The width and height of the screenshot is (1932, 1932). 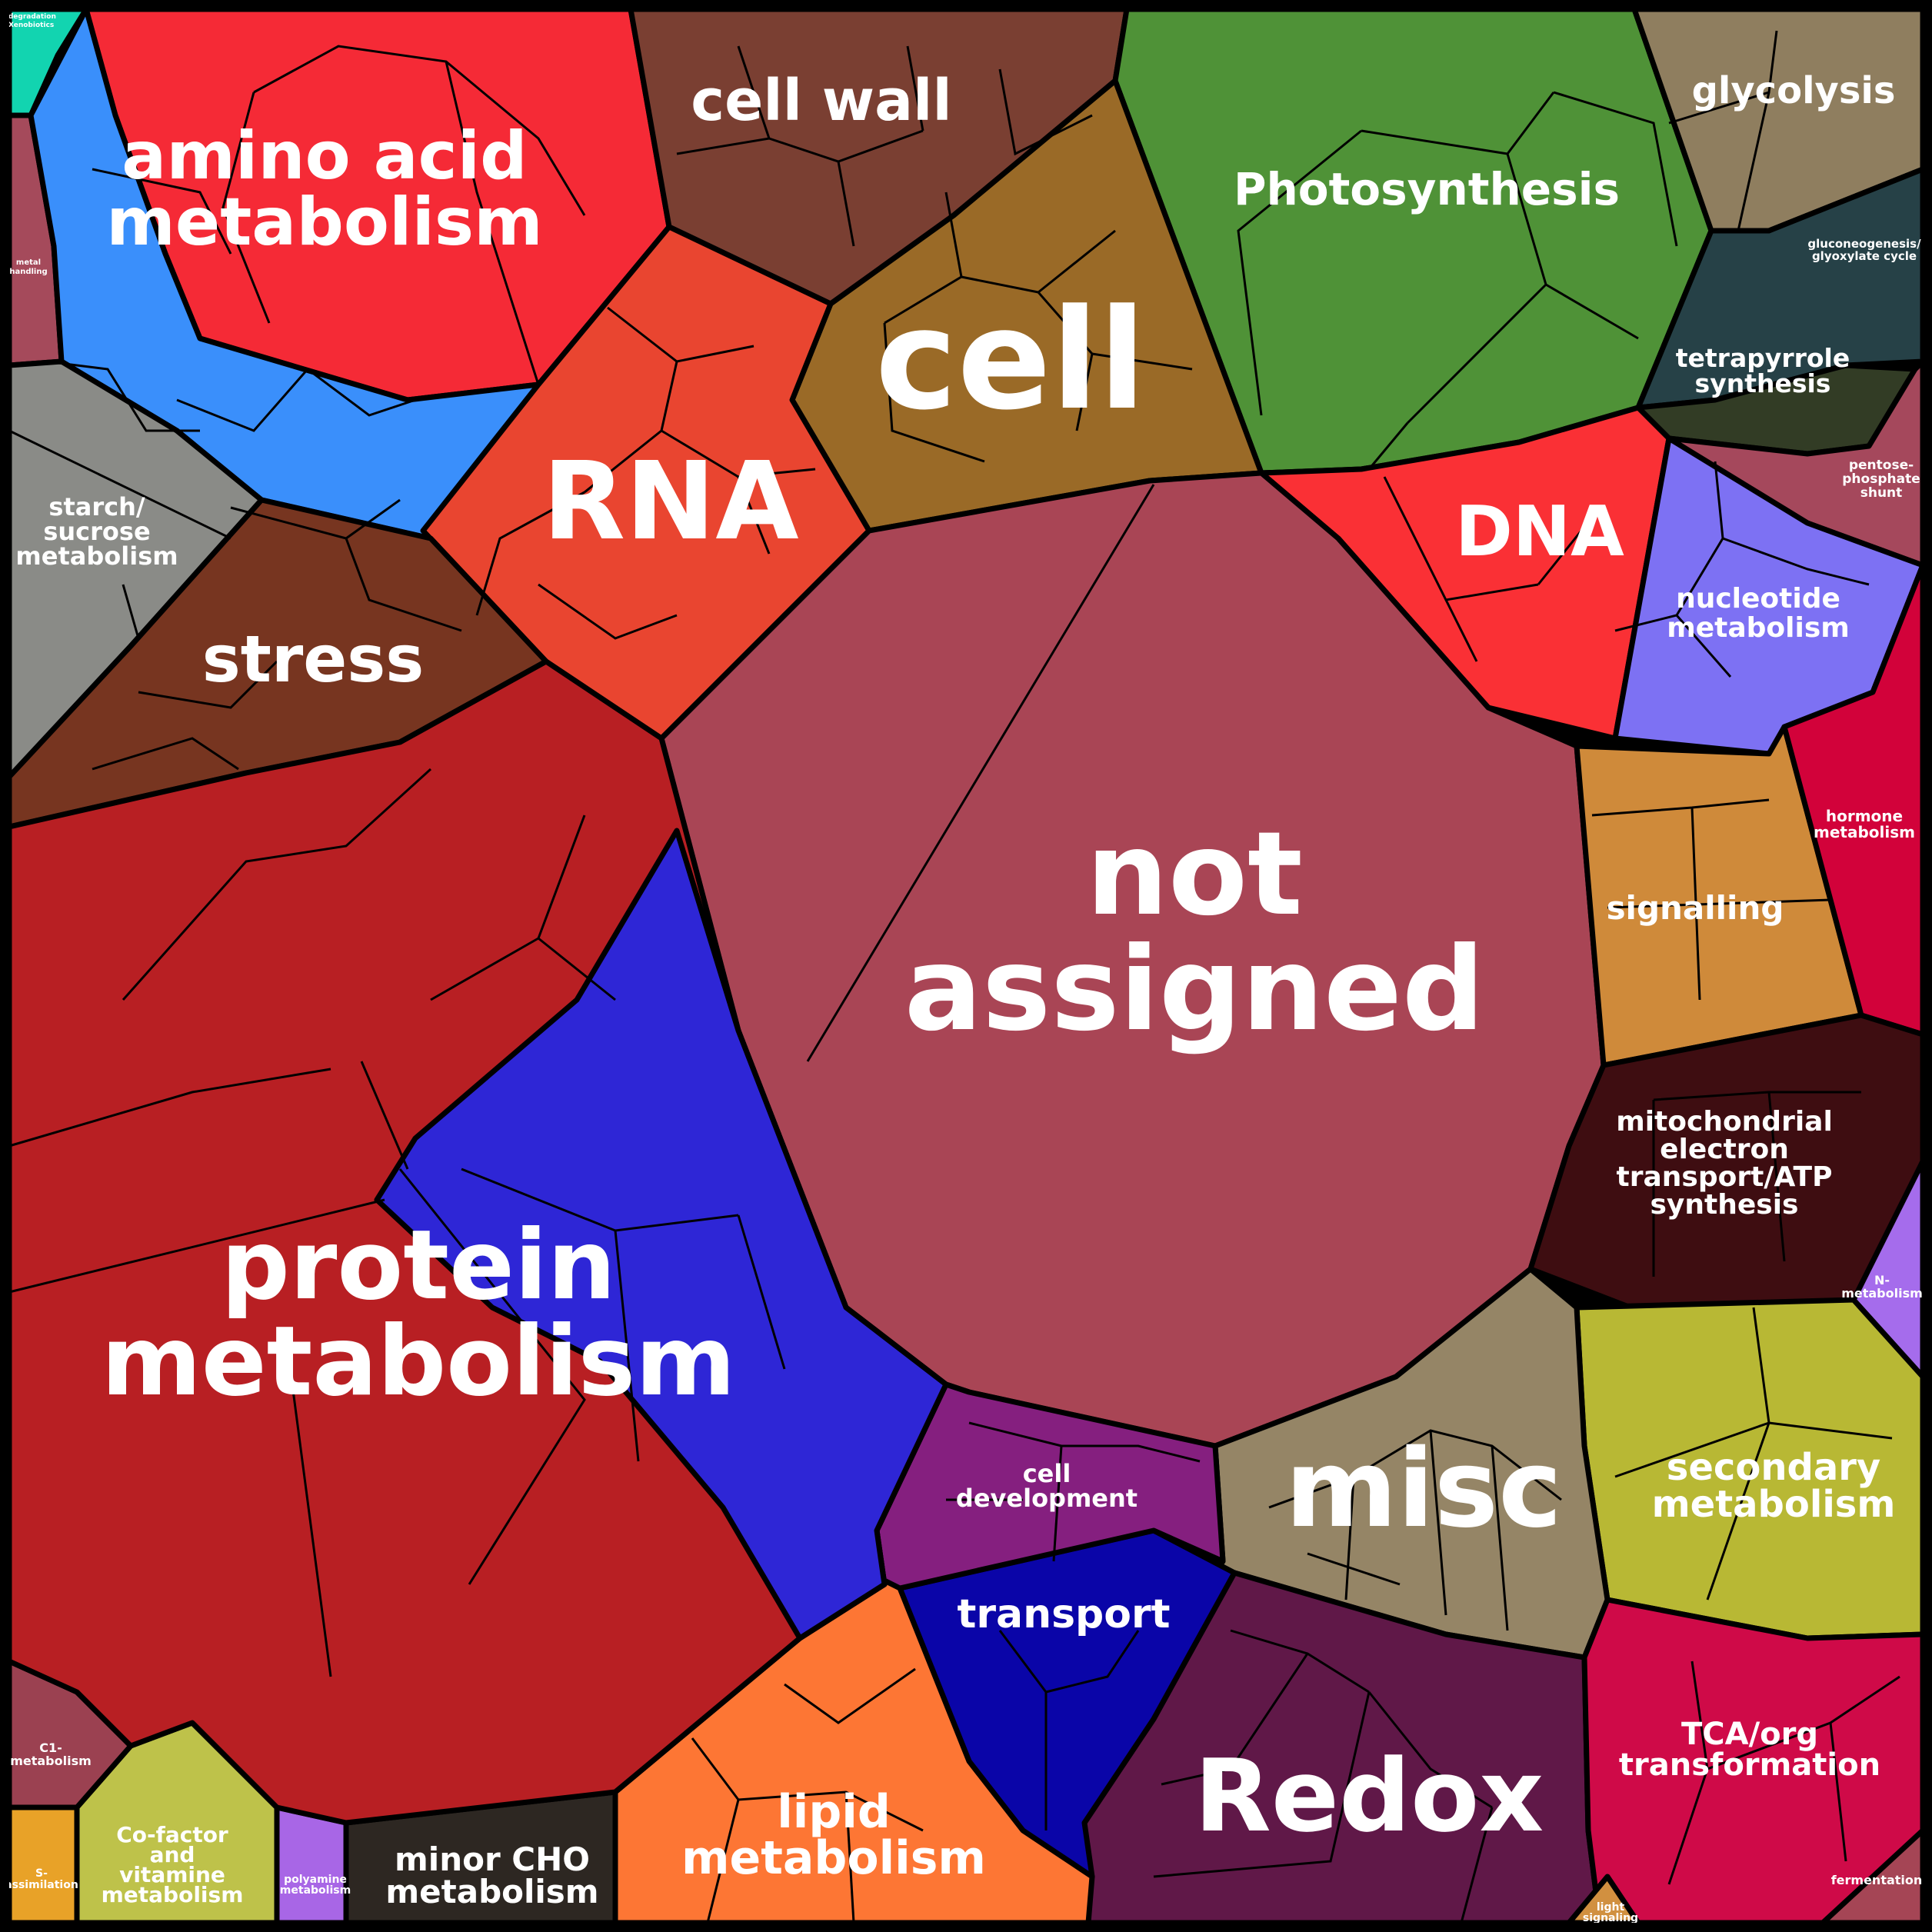 What do you see at coordinates (1877, 1880) in the screenshot?
I see `label-fermentation: fermentation` at bounding box center [1877, 1880].